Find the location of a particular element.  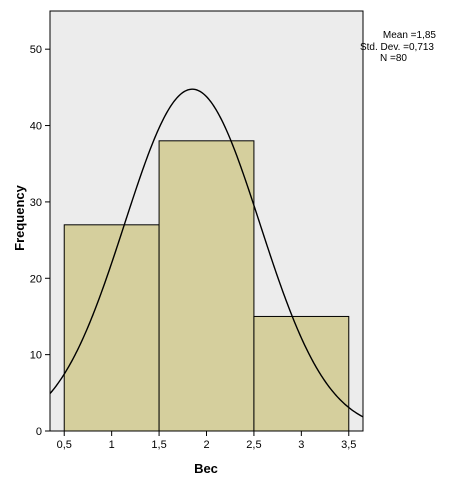

y-tick-label: 30 is located at coordinates (36, 203).